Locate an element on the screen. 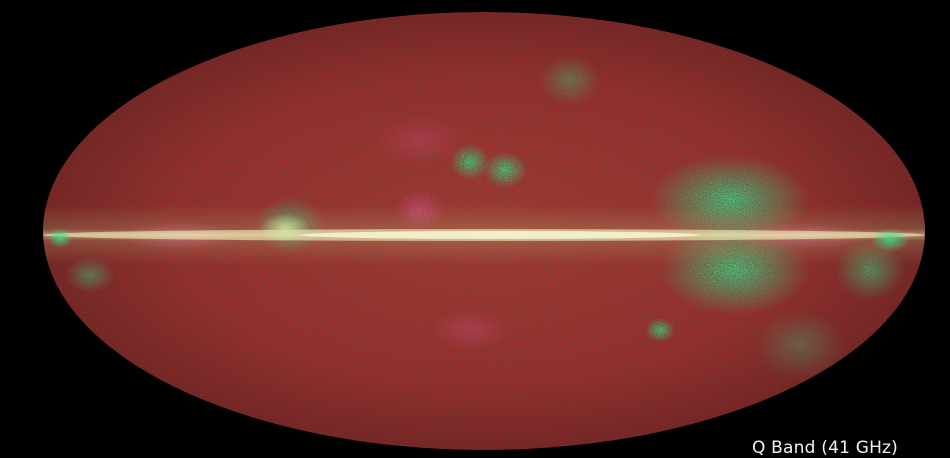 Image resolution: width=950 pixels, height=458 pixels. frequency-band-caption: Q Band (41 GHz) is located at coordinates (825, 448).